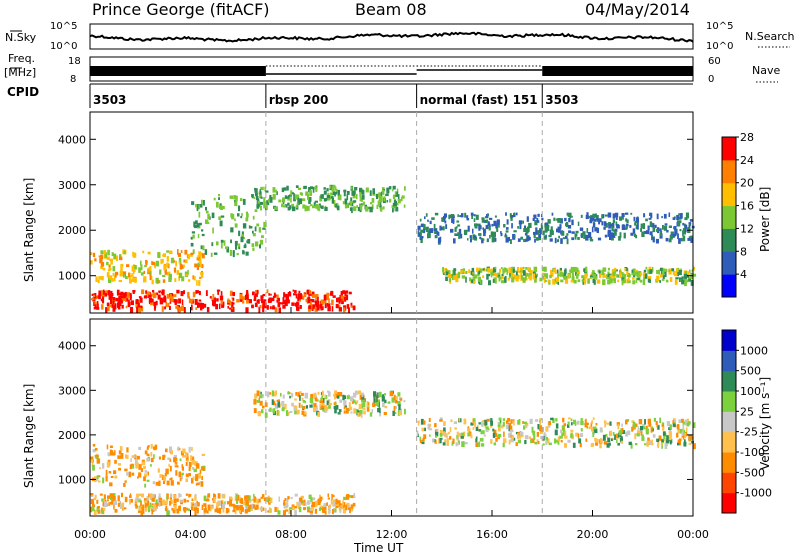  Describe the element at coordinates (350, 95) in the screenshot. I see `cpid-panel: CPID 3503 rbsp 200 normal (fast) 151 3503` at that location.